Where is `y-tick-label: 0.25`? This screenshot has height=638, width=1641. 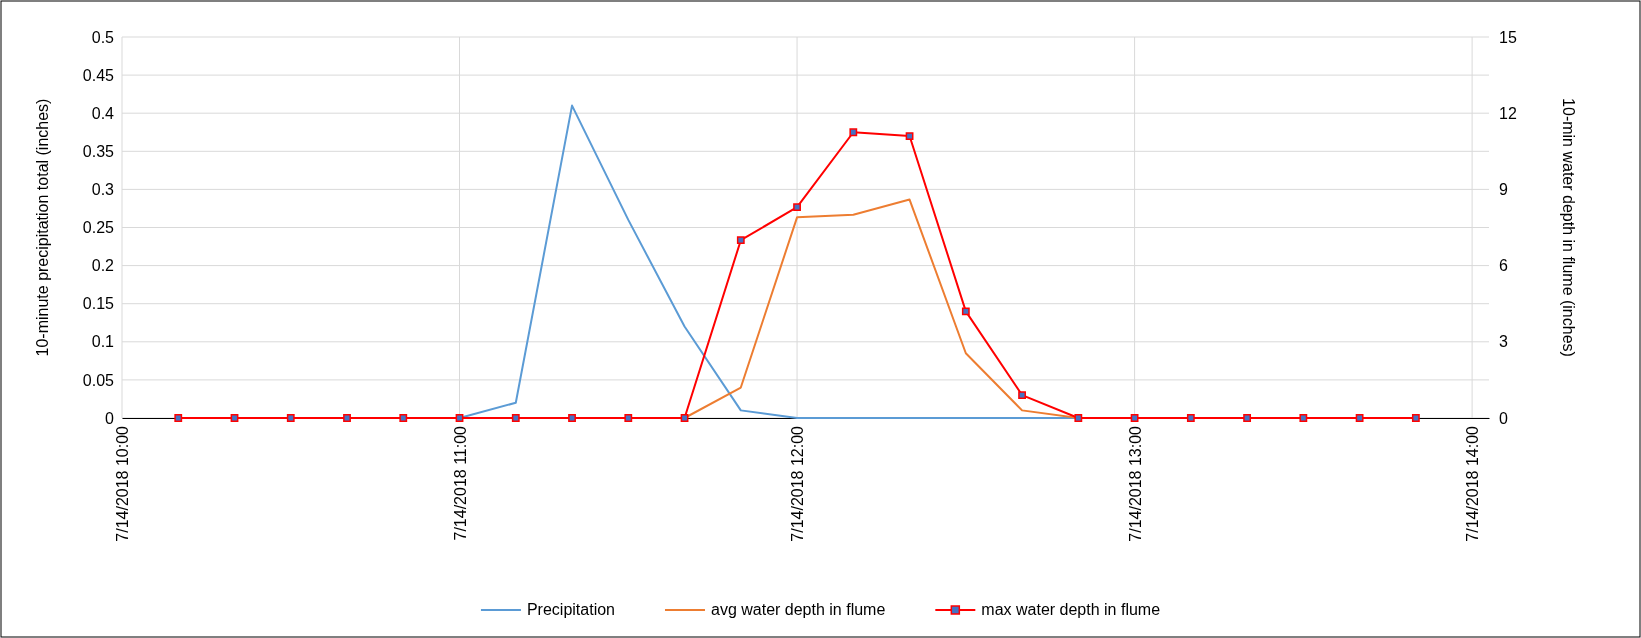
y-tick-label: 0.25 is located at coordinates (98, 228).